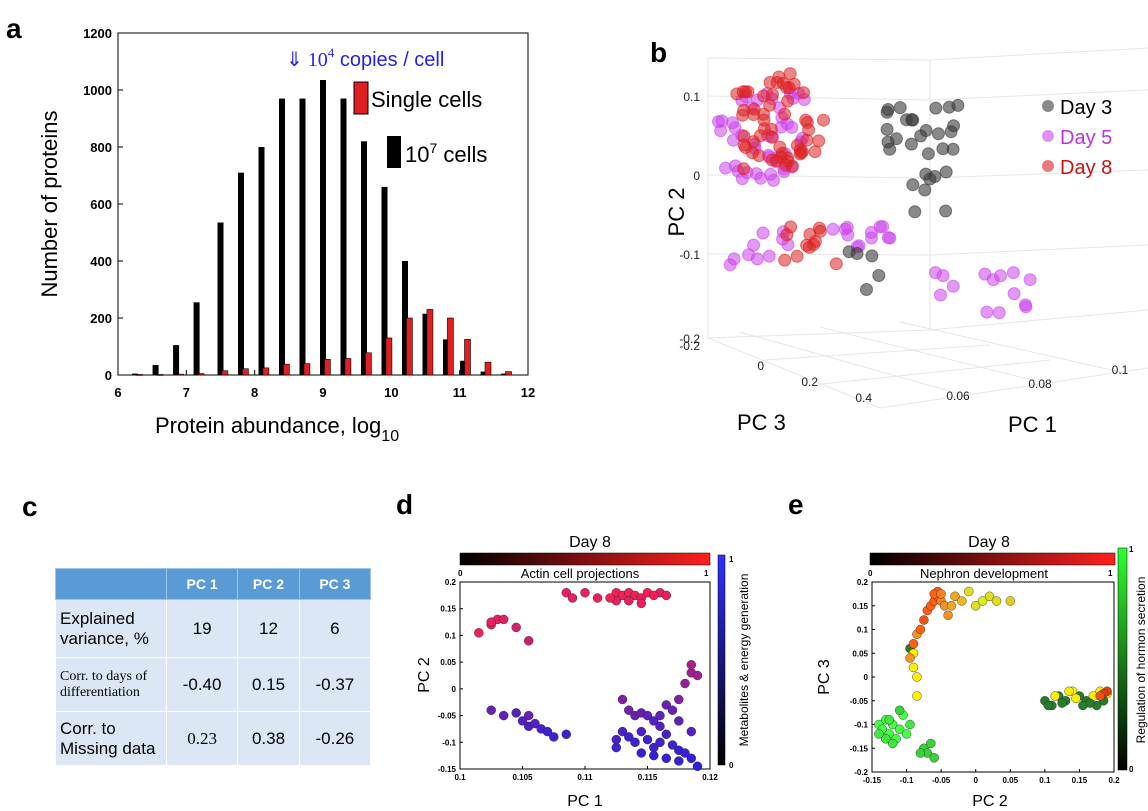 This screenshot has height=811, width=1148. Describe the element at coordinates (731, 559) in the screenshot. I see `panel-d-right-colorbar-max: 1` at that location.